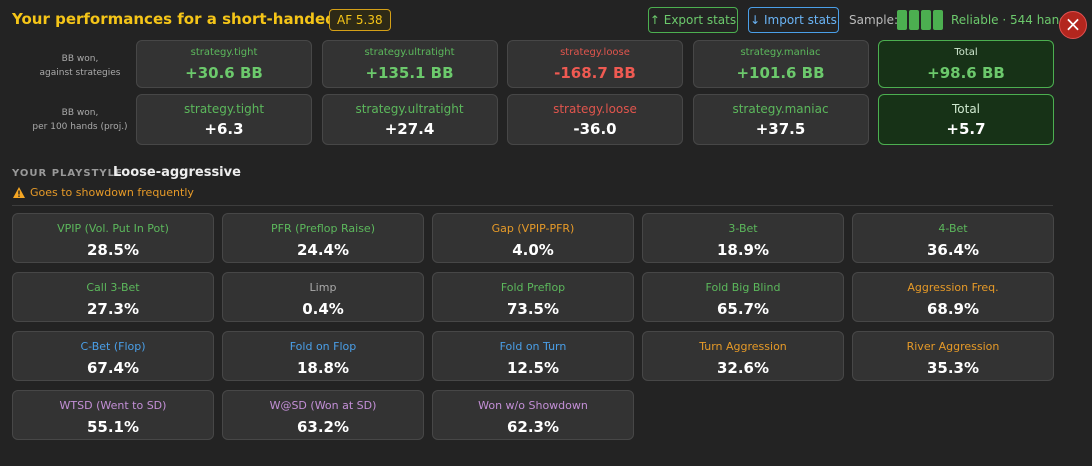 The image size is (1092, 466). Describe the element at coordinates (533, 228) in the screenshot. I see `stat-name: Gap (VPIP-PFR)` at that location.